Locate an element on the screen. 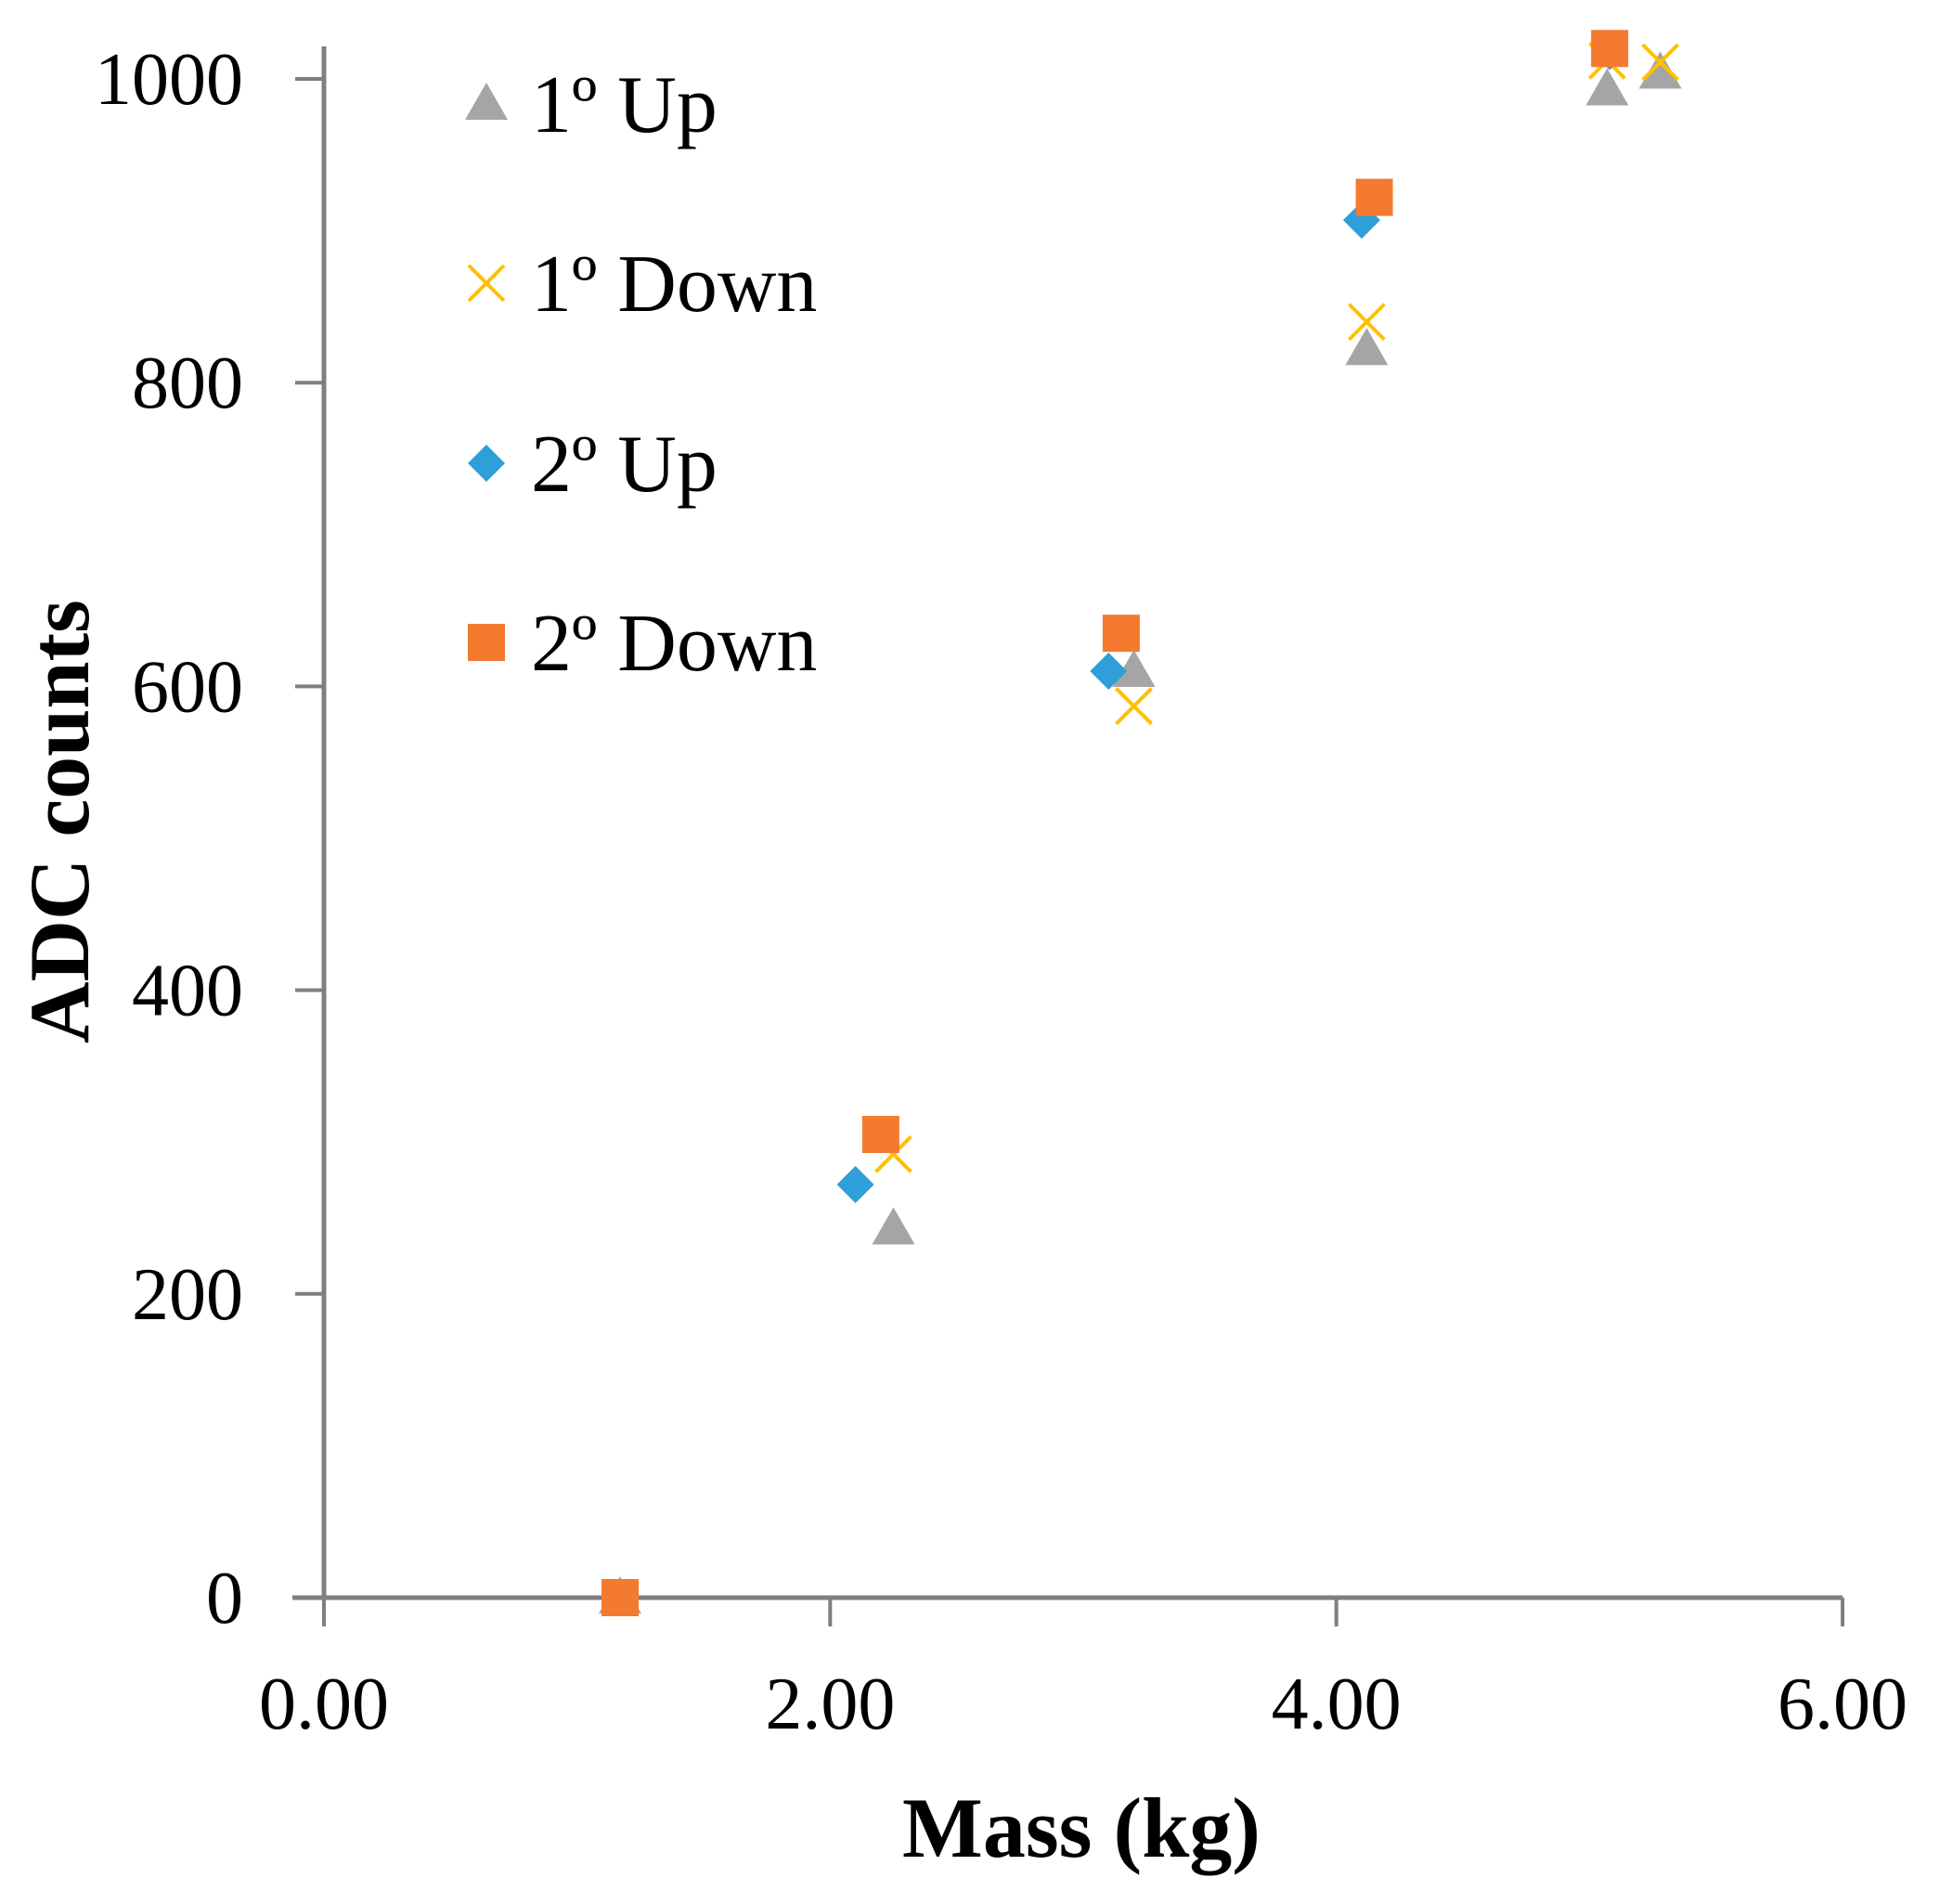 This screenshot has height=1904, width=1940. legend-label: 1º Down is located at coordinates (674, 285).